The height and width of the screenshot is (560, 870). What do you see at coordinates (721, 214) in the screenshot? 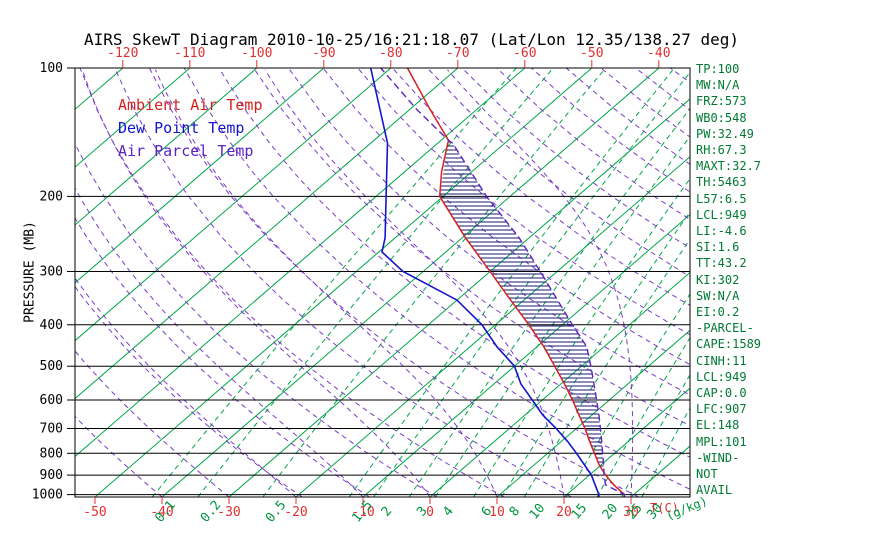
I see `stats-line: LCL:949` at bounding box center [721, 214].